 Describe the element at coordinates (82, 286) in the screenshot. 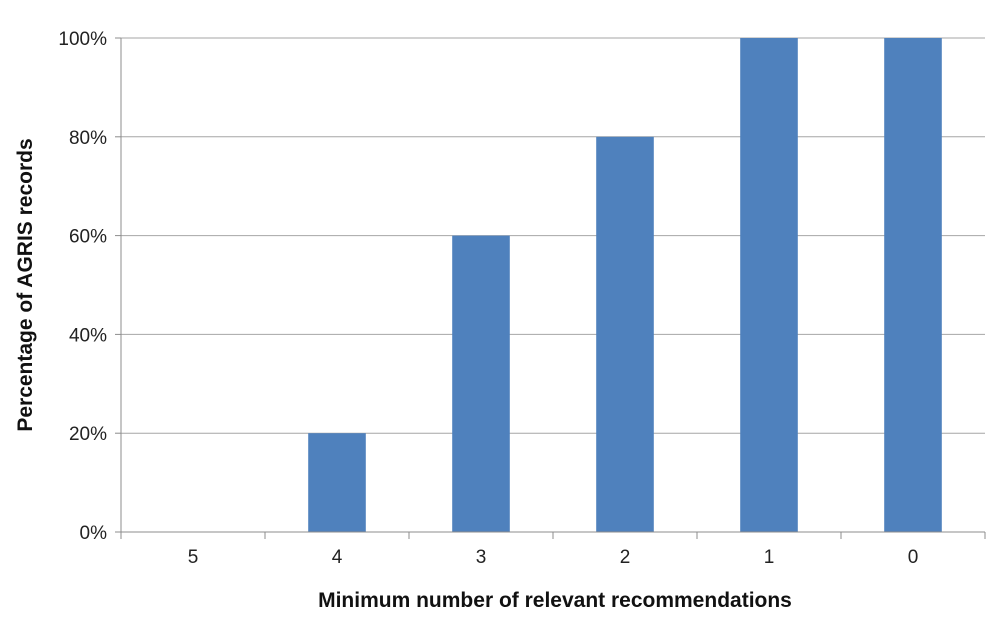

I see `y-tick-labels: 0% 20% 40% 60% 80% 100%` at that location.